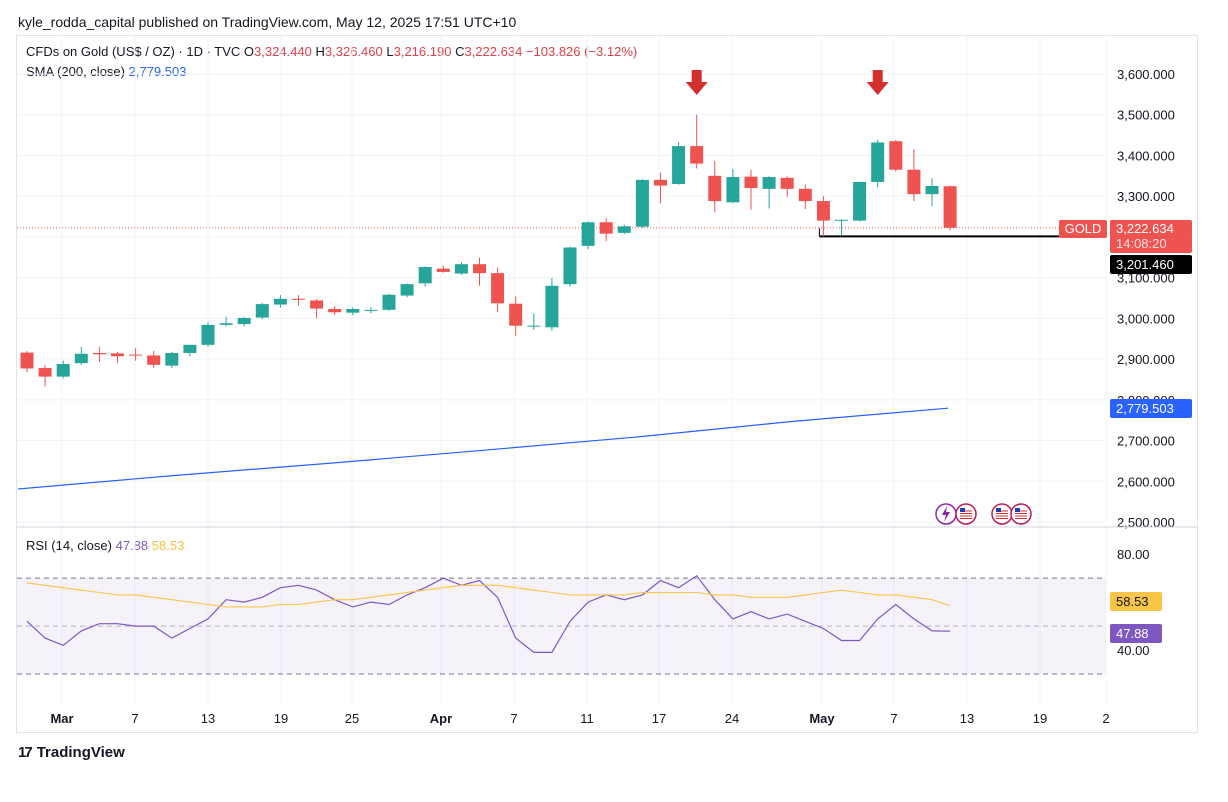 The height and width of the screenshot is (802, 1228). I want to click on price-tick-label: 3,300.000, so click(1146, 196).